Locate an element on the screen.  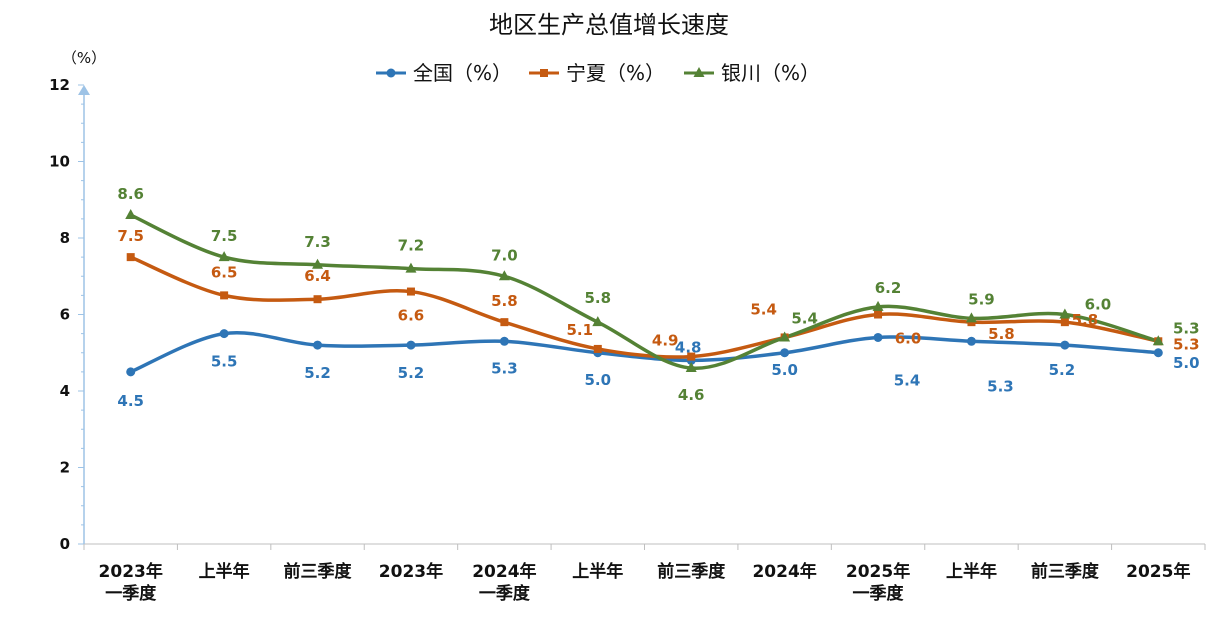
legend-label: 宁夏（%） is located at coordinates (615, 73).